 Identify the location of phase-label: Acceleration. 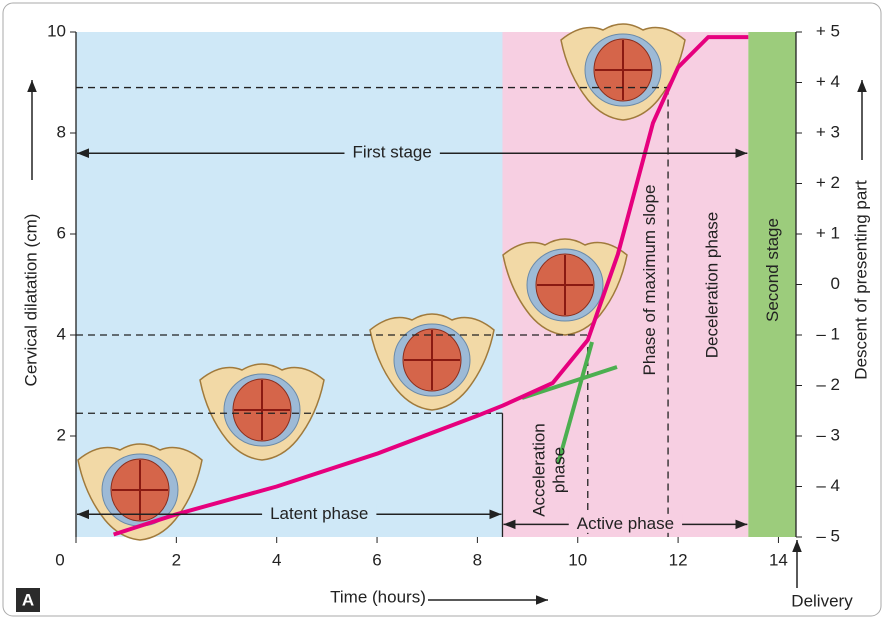
(539, 470).